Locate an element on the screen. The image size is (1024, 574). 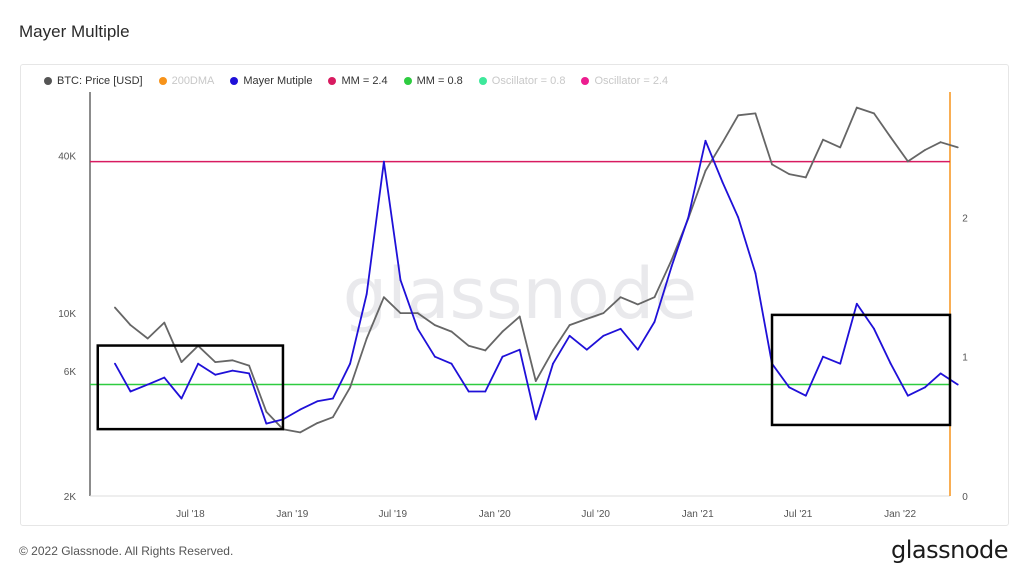
legend-item: Mayer Mutiple is located at coordinates (271, 81).